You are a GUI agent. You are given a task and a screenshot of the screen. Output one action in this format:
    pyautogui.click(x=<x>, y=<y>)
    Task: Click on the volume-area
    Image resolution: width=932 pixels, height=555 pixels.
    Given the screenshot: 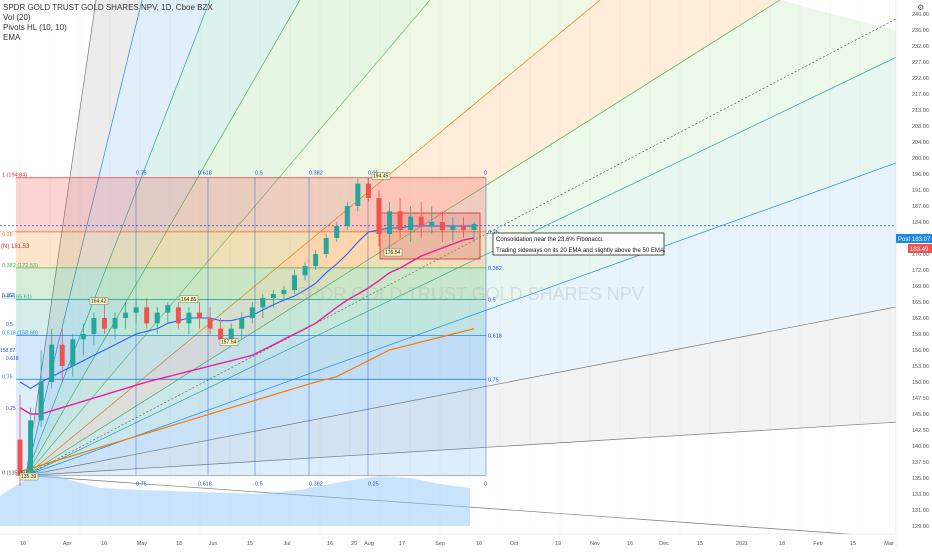 What is the action you would take?
    pyautogui.click(x=235, y=498)
    